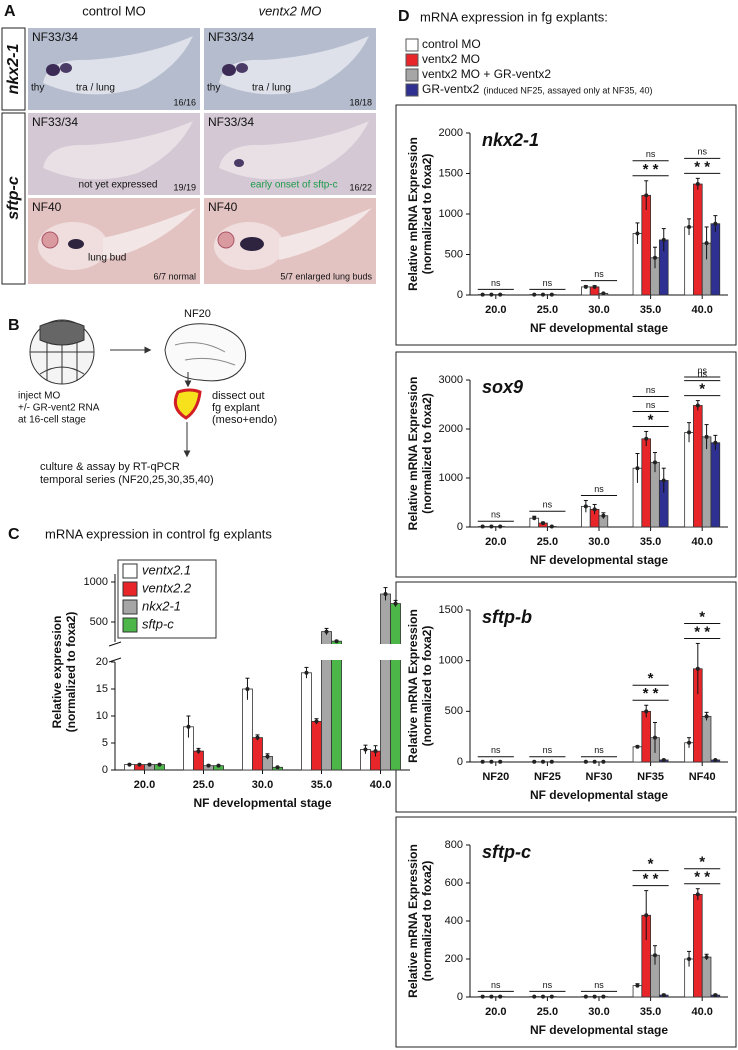  I want to click on eye, so click(226, 240).